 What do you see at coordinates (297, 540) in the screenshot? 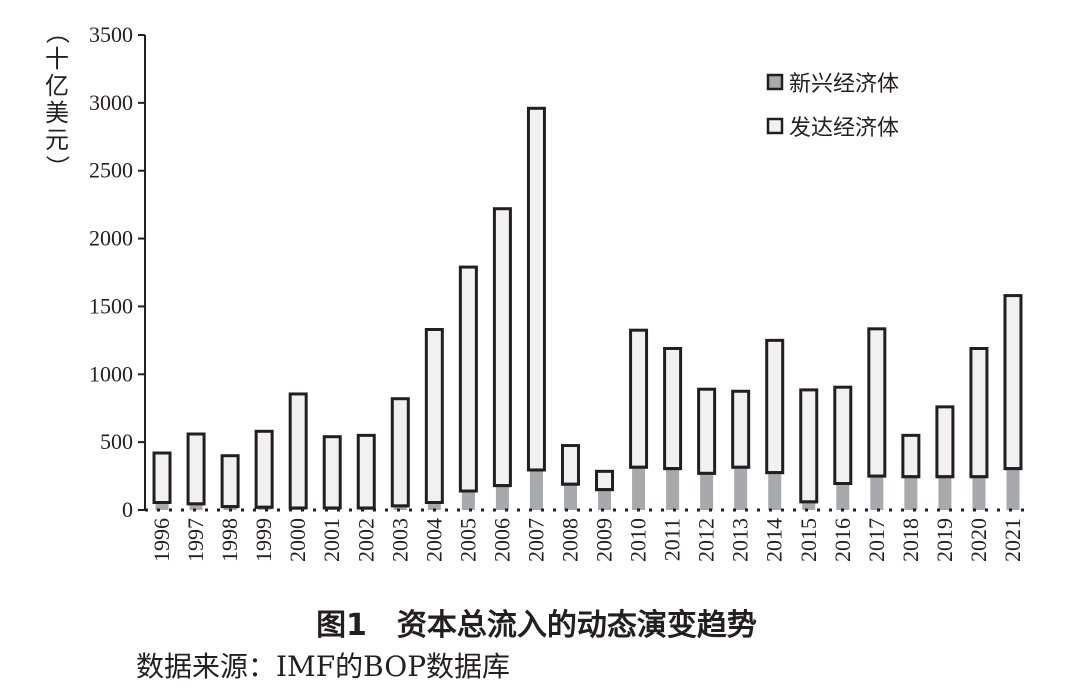
I see `x-tick-label: 2000` at bounding box center [297, 540].